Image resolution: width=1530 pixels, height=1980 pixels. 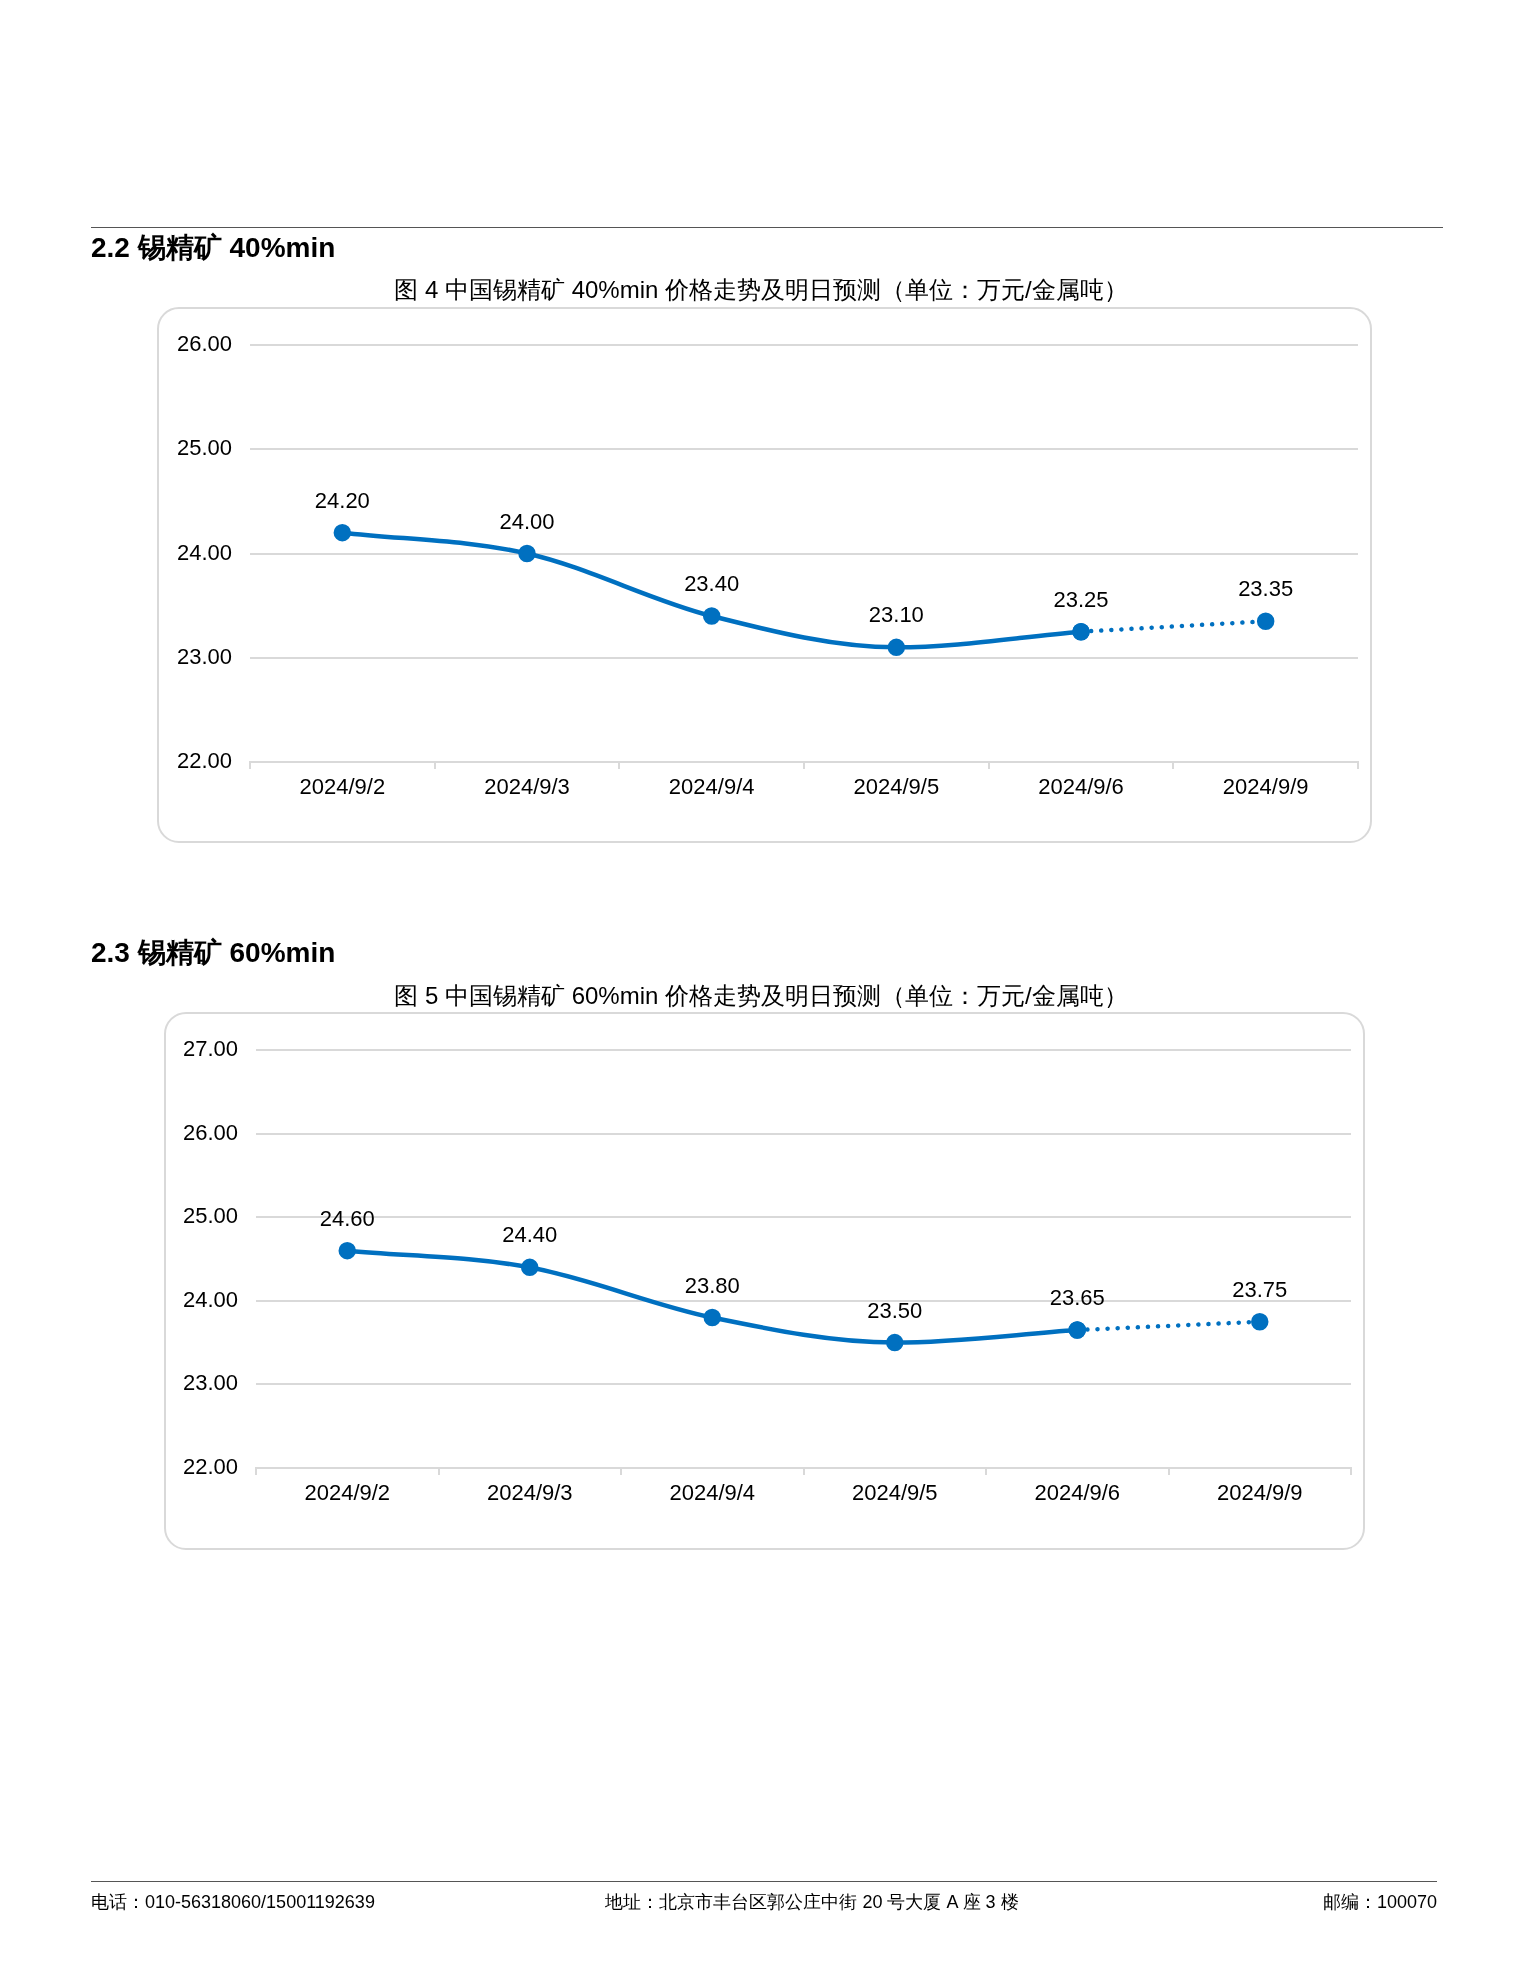 I want to click on data-label: 23.75, so click(x=1260, y=1289).